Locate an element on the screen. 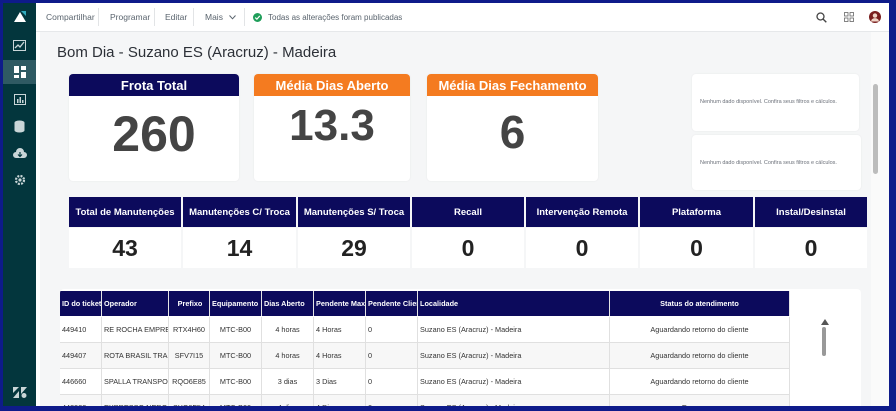 The width and height of the screenshot is (896, 411). more-menu-button: Mais is located at coordinates (220, 17).